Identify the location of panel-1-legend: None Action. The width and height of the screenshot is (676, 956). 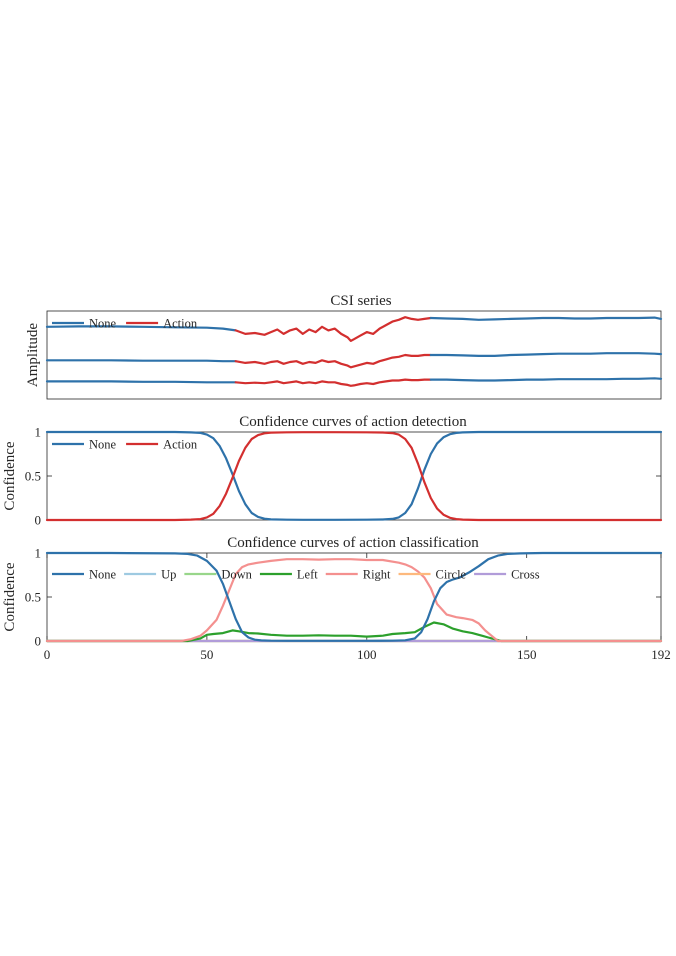
(125, 324).